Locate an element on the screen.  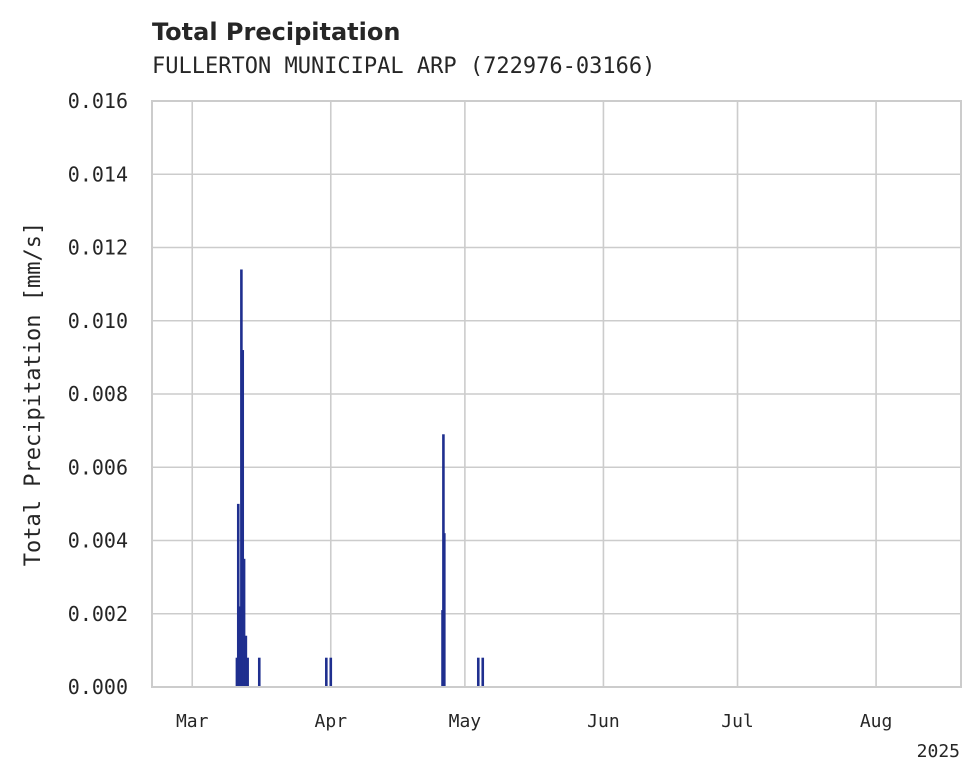
y-tick-label: 0.012 is located at coordinates (98, 248).